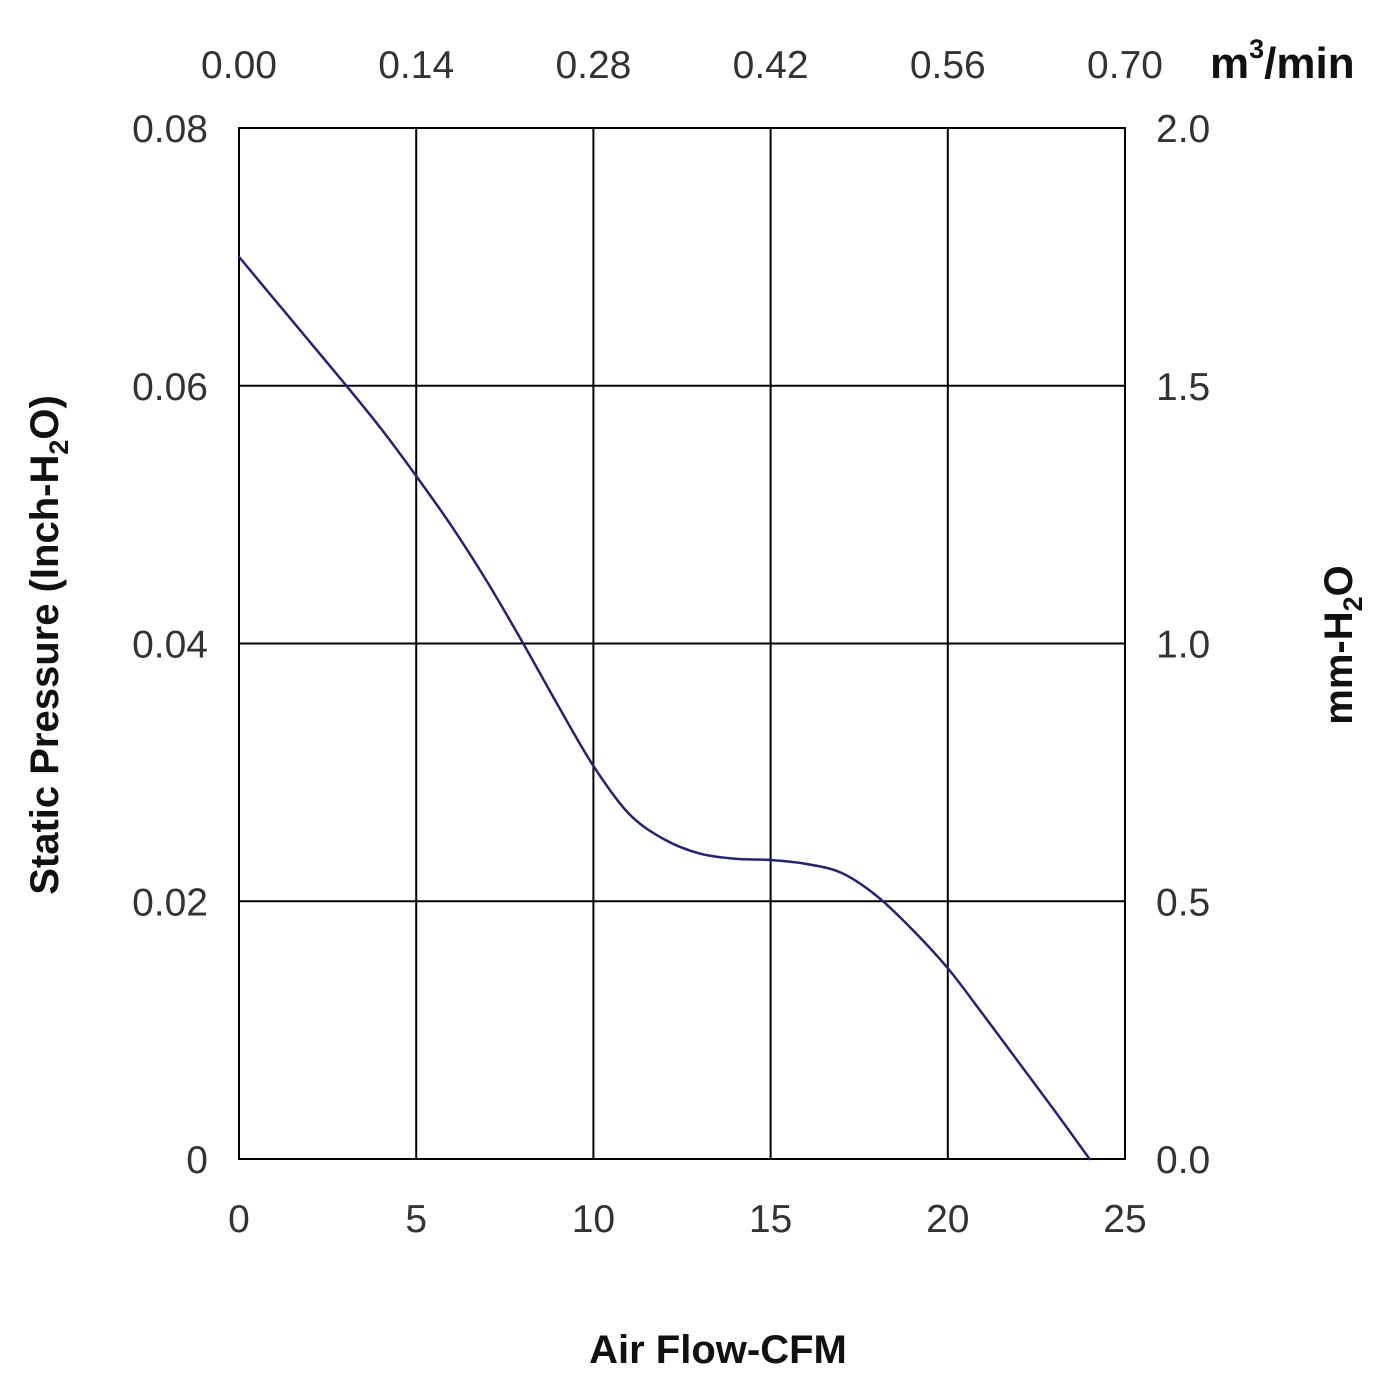  What do you see at coordinates (1183, 902) in the screenshot?
I see `y2-tick-label: 0.5` at bounding box center [1183, 902].